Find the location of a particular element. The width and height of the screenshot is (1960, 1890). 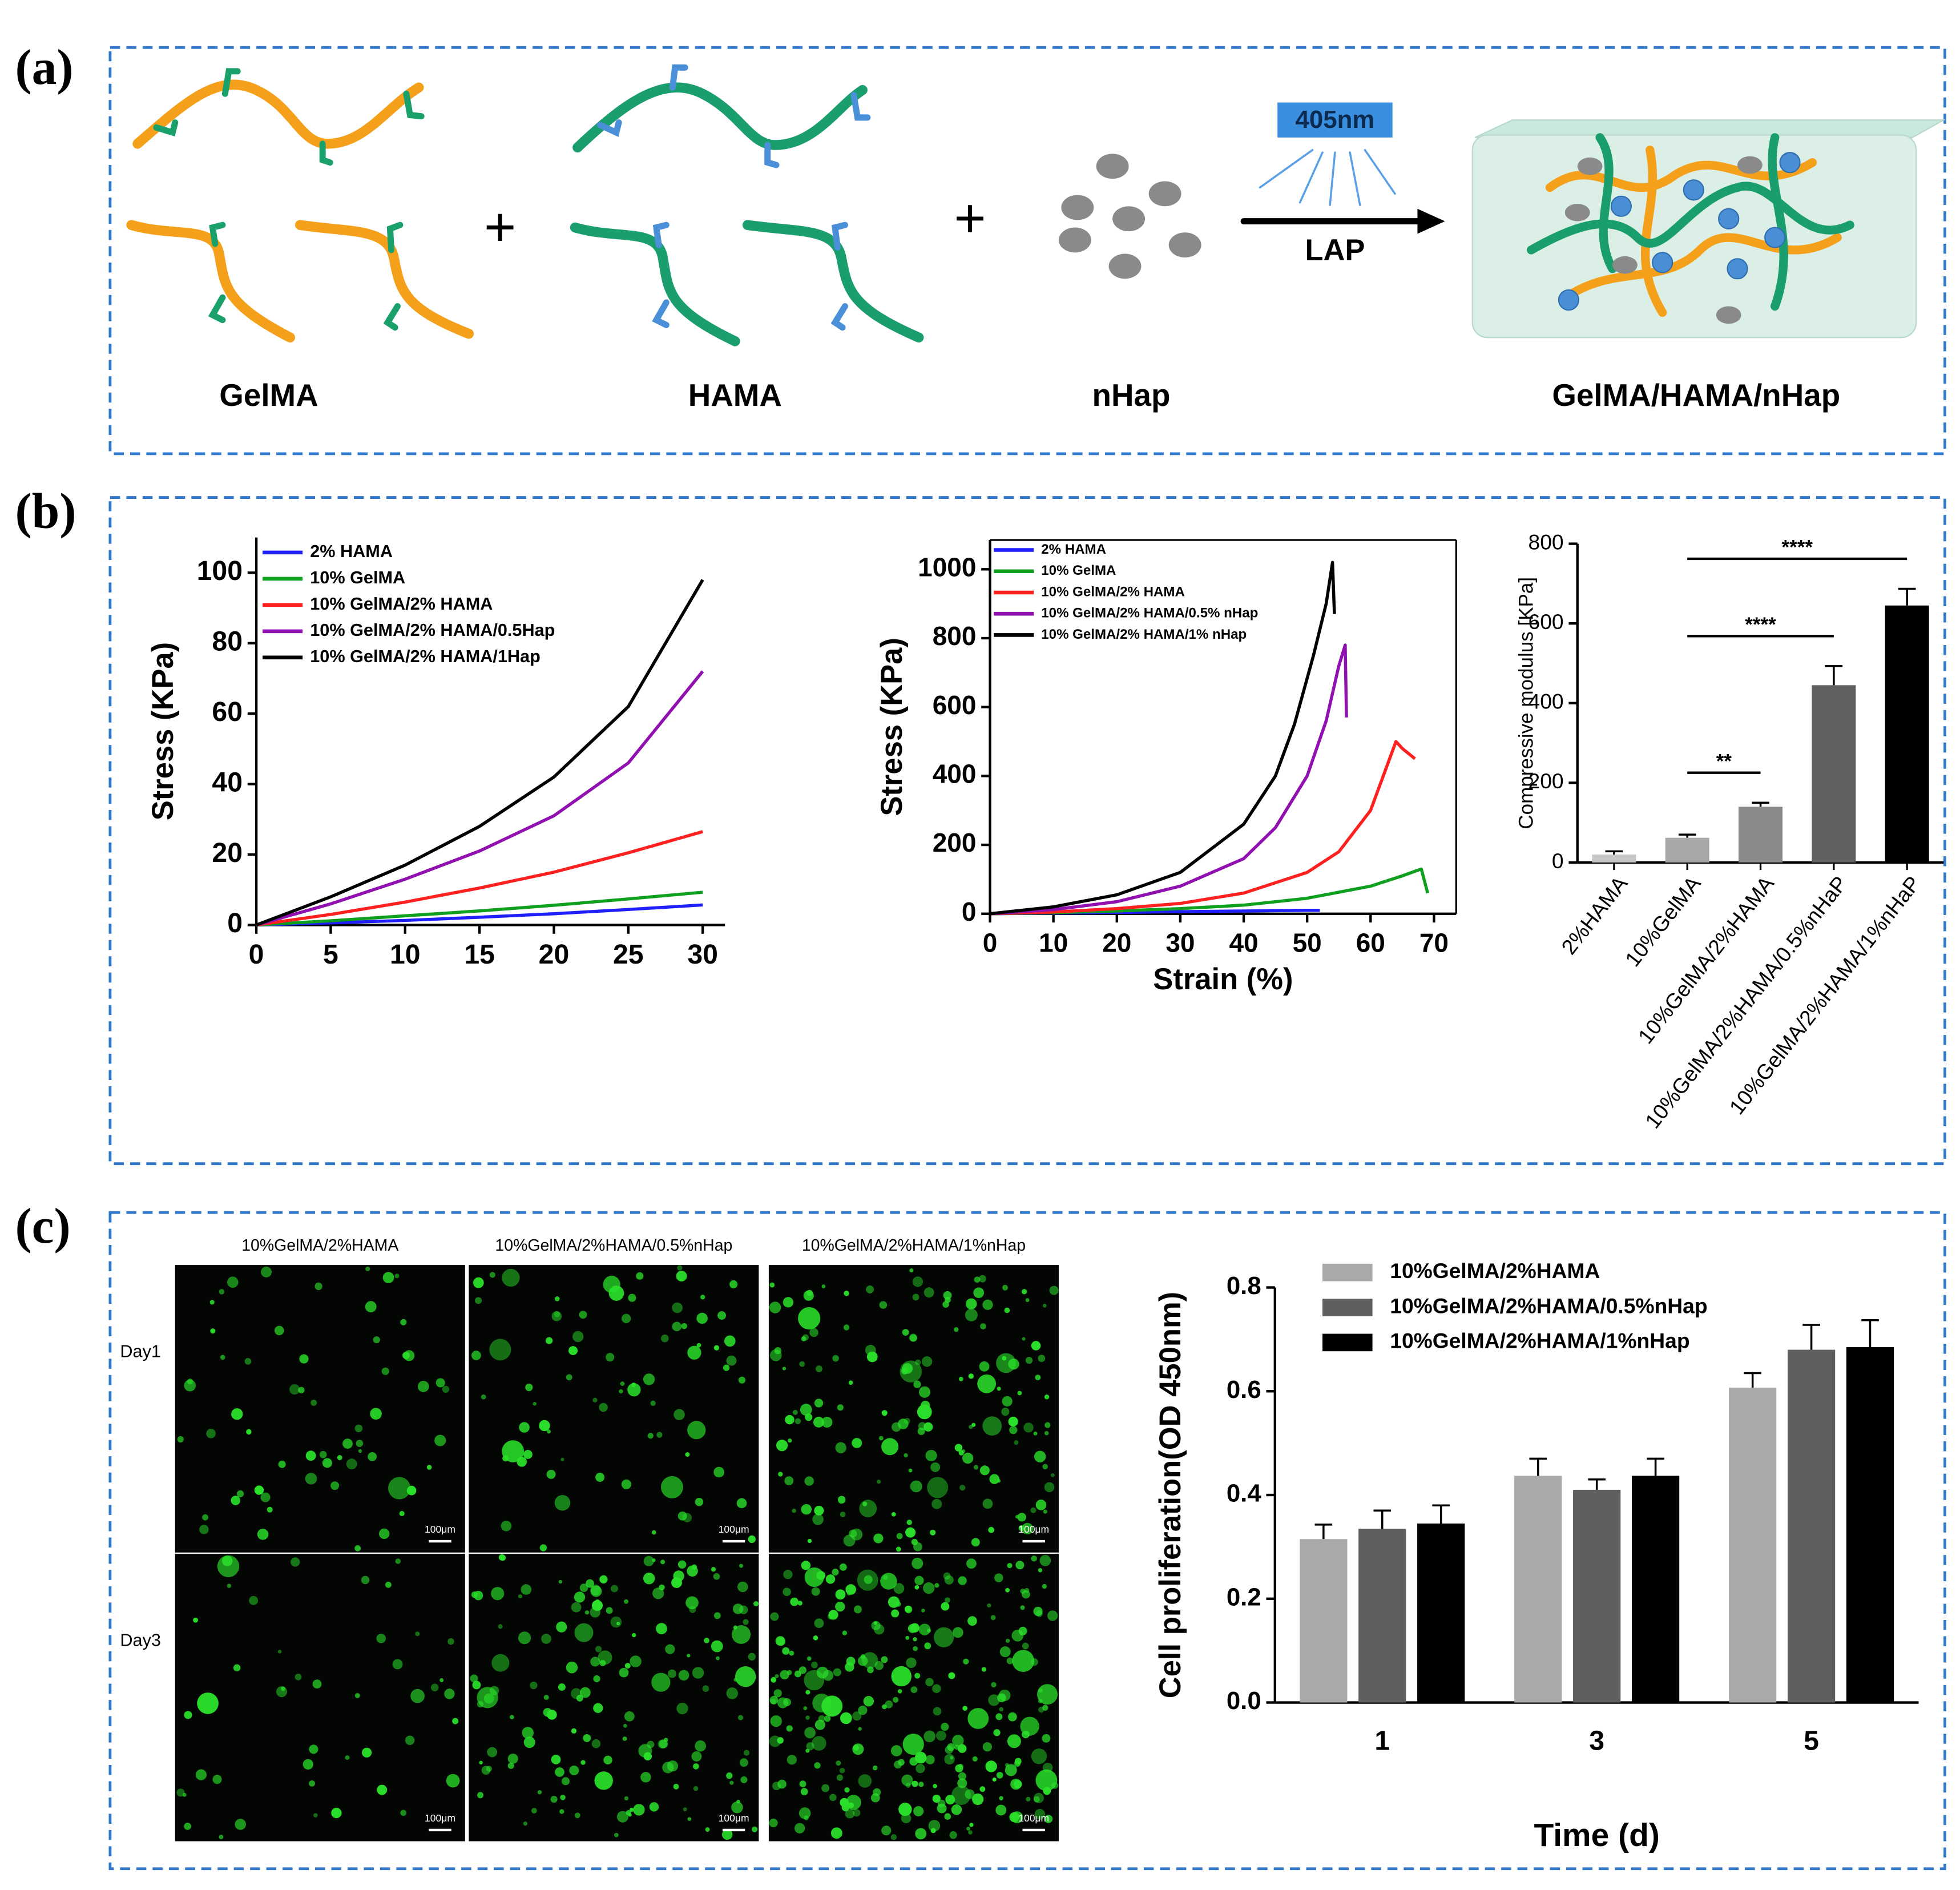

bar is located at coordinates (1656, 1589).